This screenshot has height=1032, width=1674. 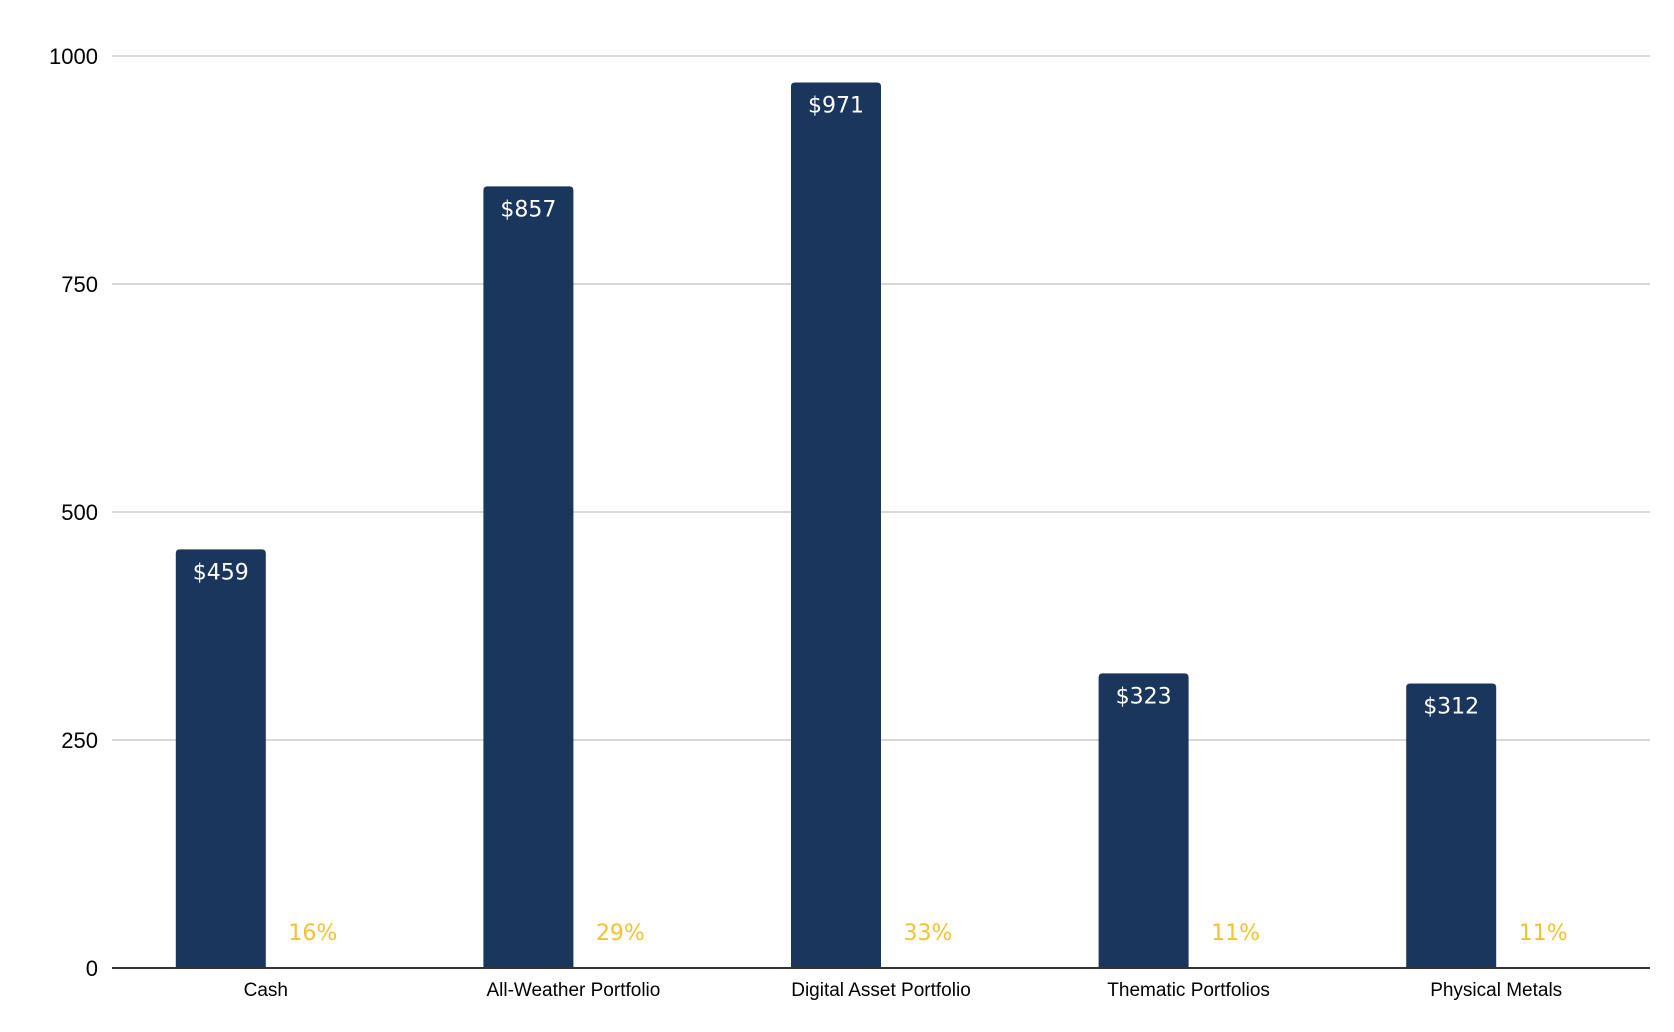 I want to click on bar-value-label: $323, so click(x=1144, y=696).